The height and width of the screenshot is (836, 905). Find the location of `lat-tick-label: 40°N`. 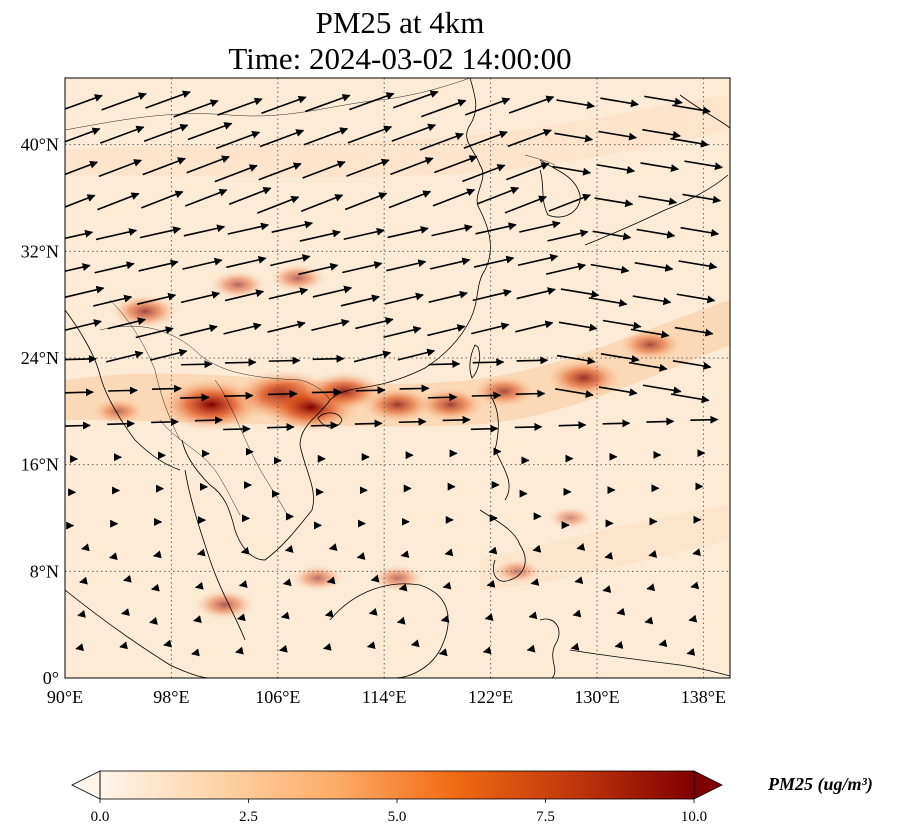

lat-tick-label: 40°N is located at coordinates (40, 145).